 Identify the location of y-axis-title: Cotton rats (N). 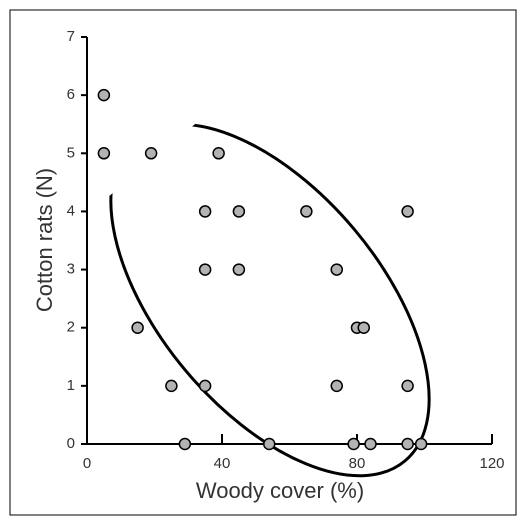
(44, 240).